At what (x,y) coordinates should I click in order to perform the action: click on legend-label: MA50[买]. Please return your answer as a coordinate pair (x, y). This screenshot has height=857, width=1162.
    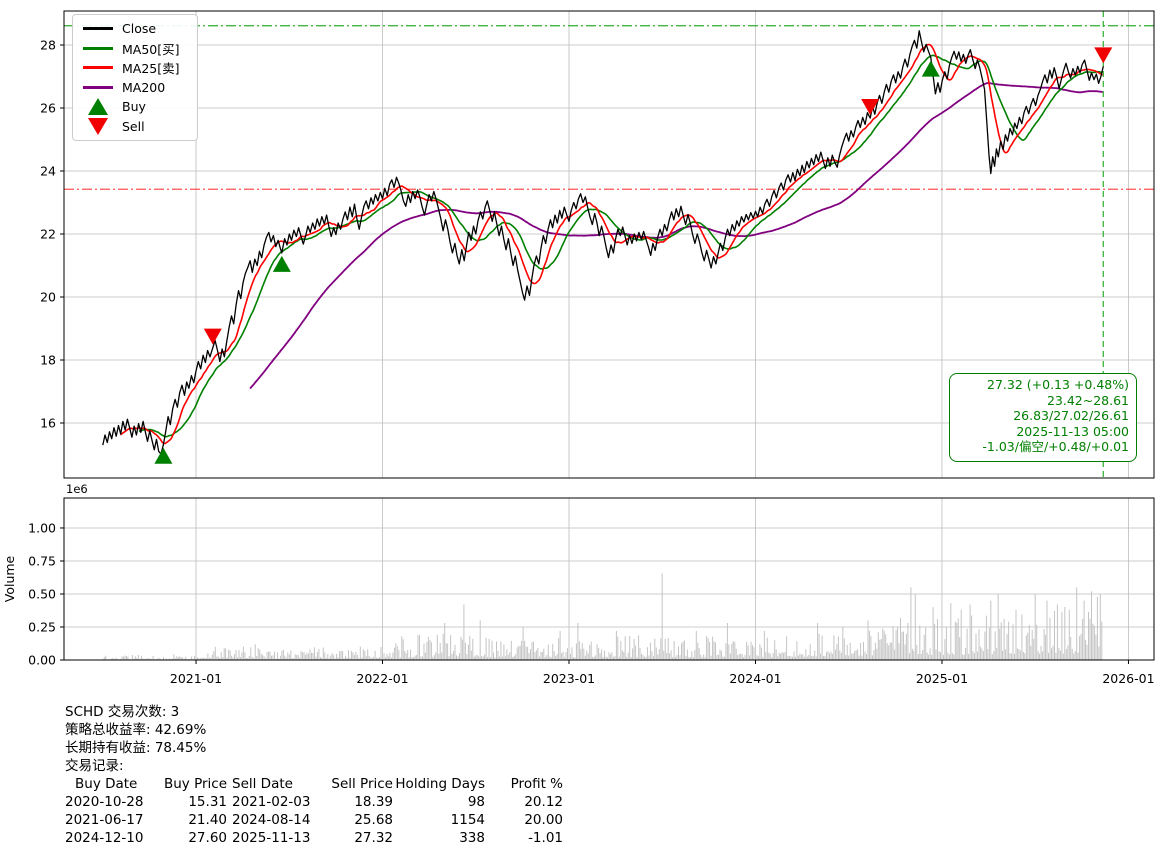
    Looking at the image, I should click on (151, 49).